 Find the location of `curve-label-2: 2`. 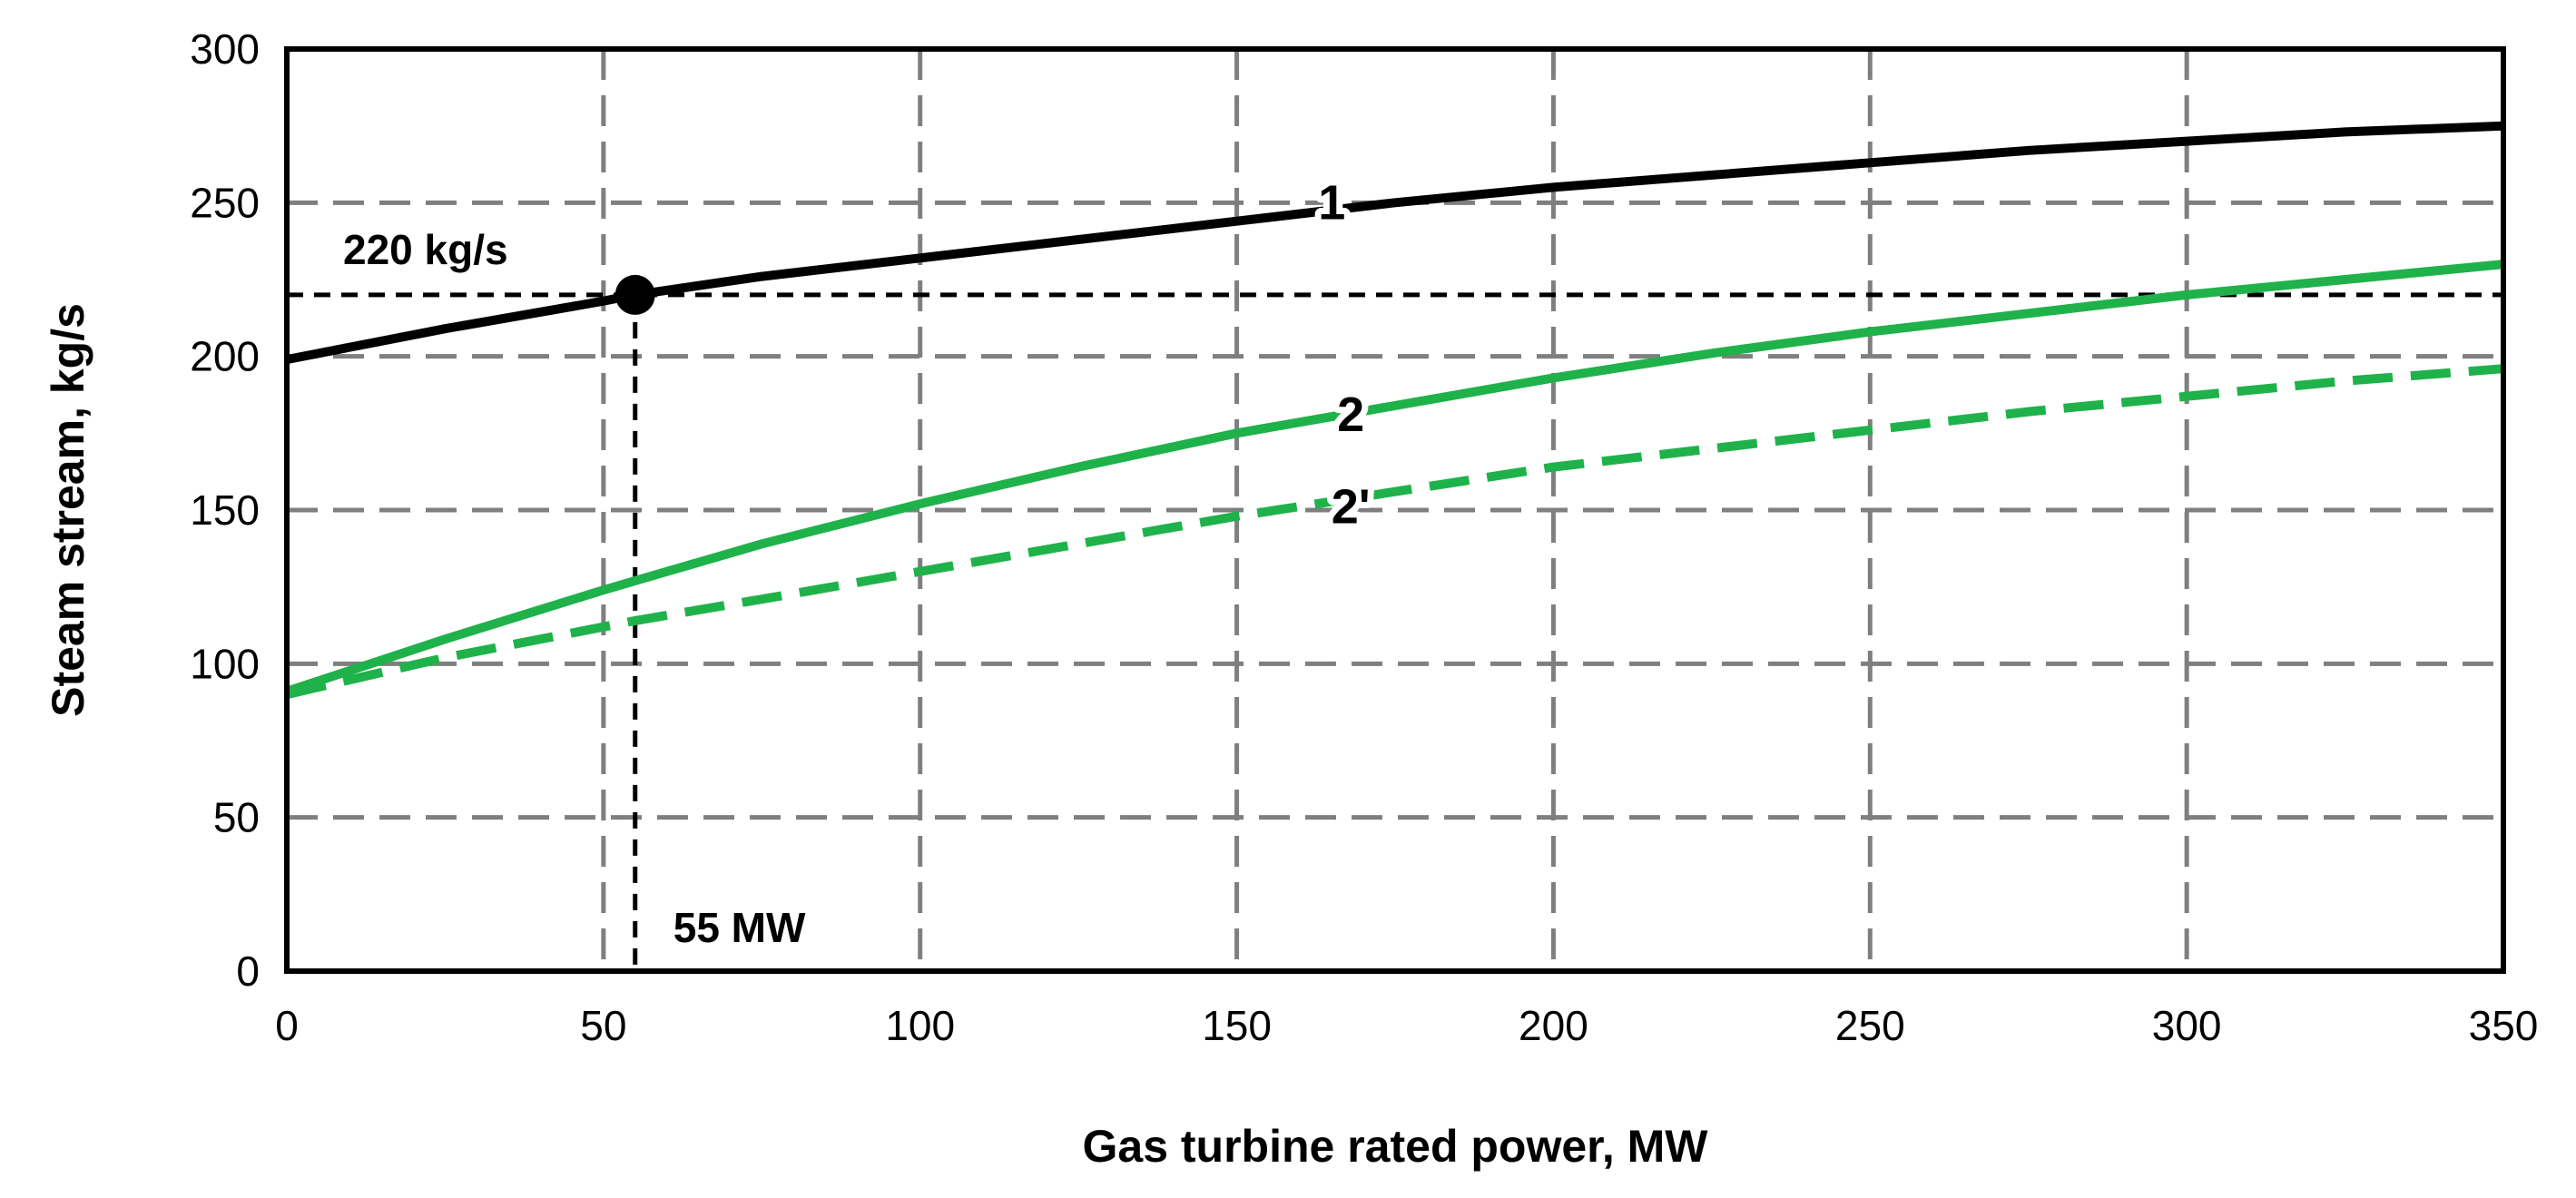

curve-label-2: 2 is located at coordinates (1350, 415).